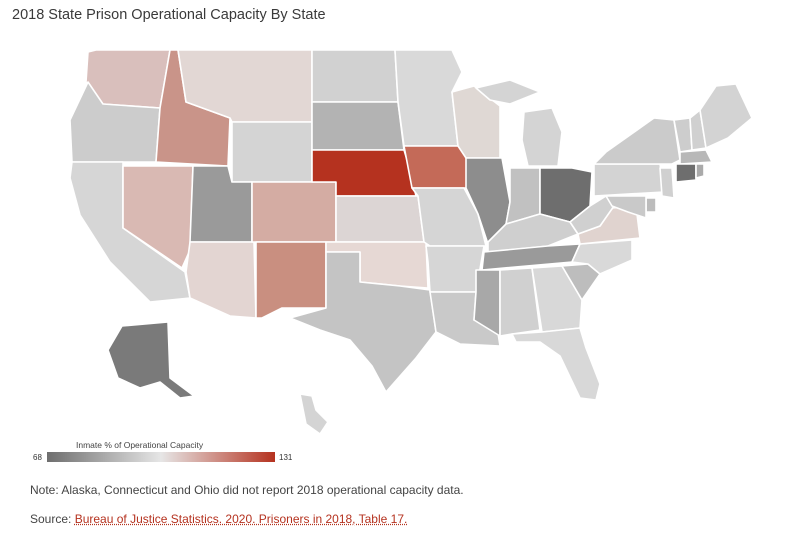 The width and height of the screenshot is (800, 533). Describe the element at coordinates (380, 219) in the screenshot. I see `state-kansas` at that location.